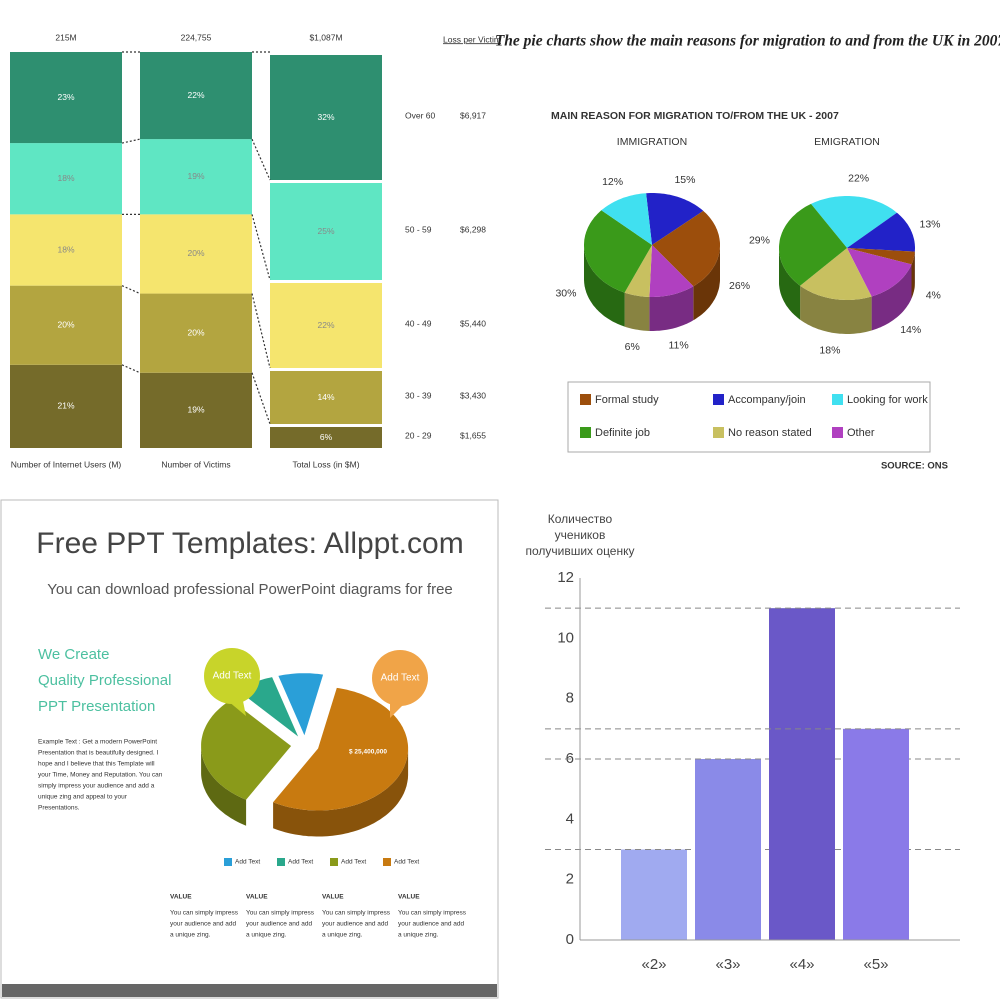 This screenshot has width=1000, height=1000. Describe the element at coordinates (652, 142) in the screenshot. I see `pie-title: IMMIGRATION` at that location.